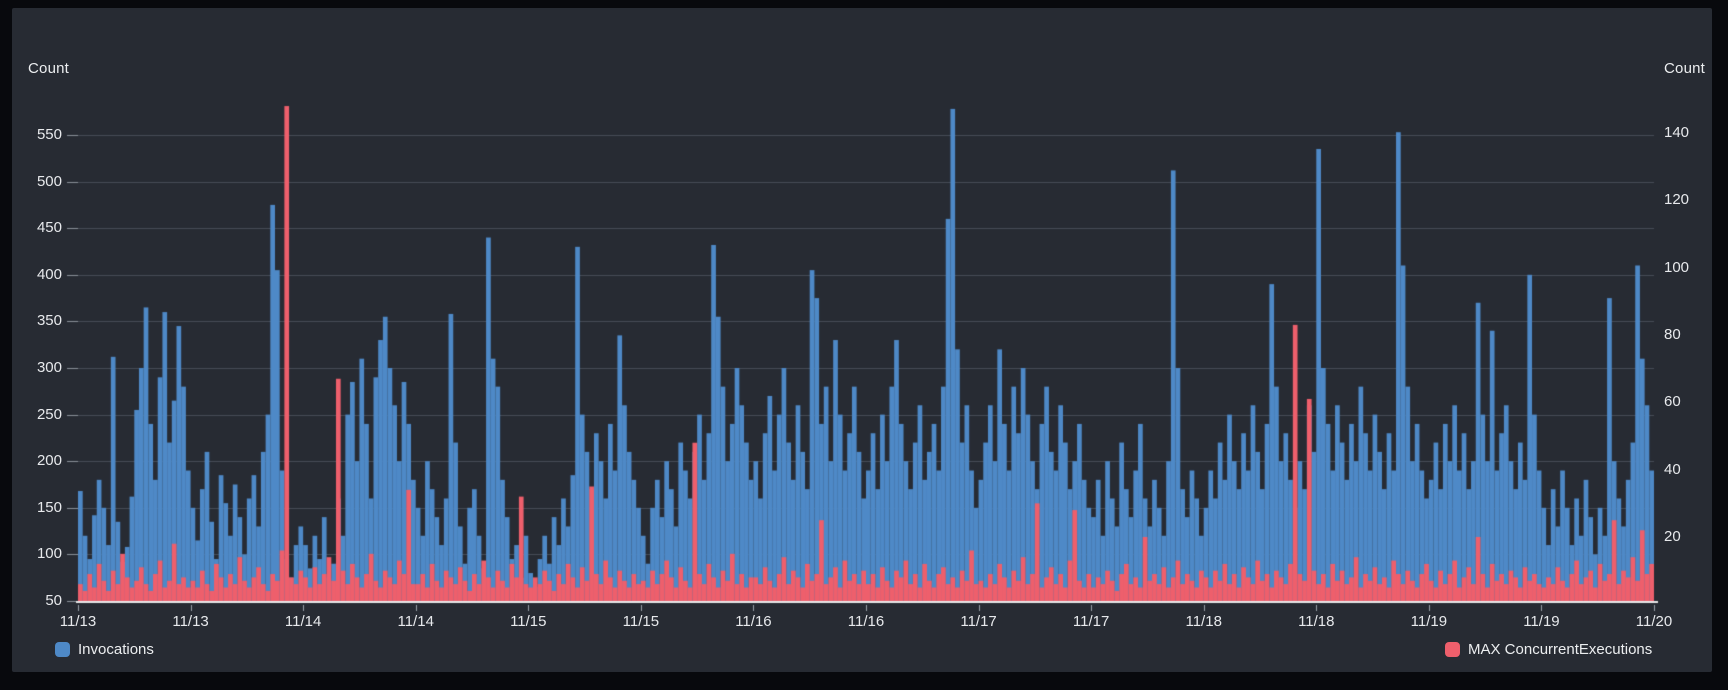 The width and height of the screenshot is (1728, 690). Describe the element at coordinates (1677, 200) in the screenshot. I see `right-axis-tick-label: 120` at that location.